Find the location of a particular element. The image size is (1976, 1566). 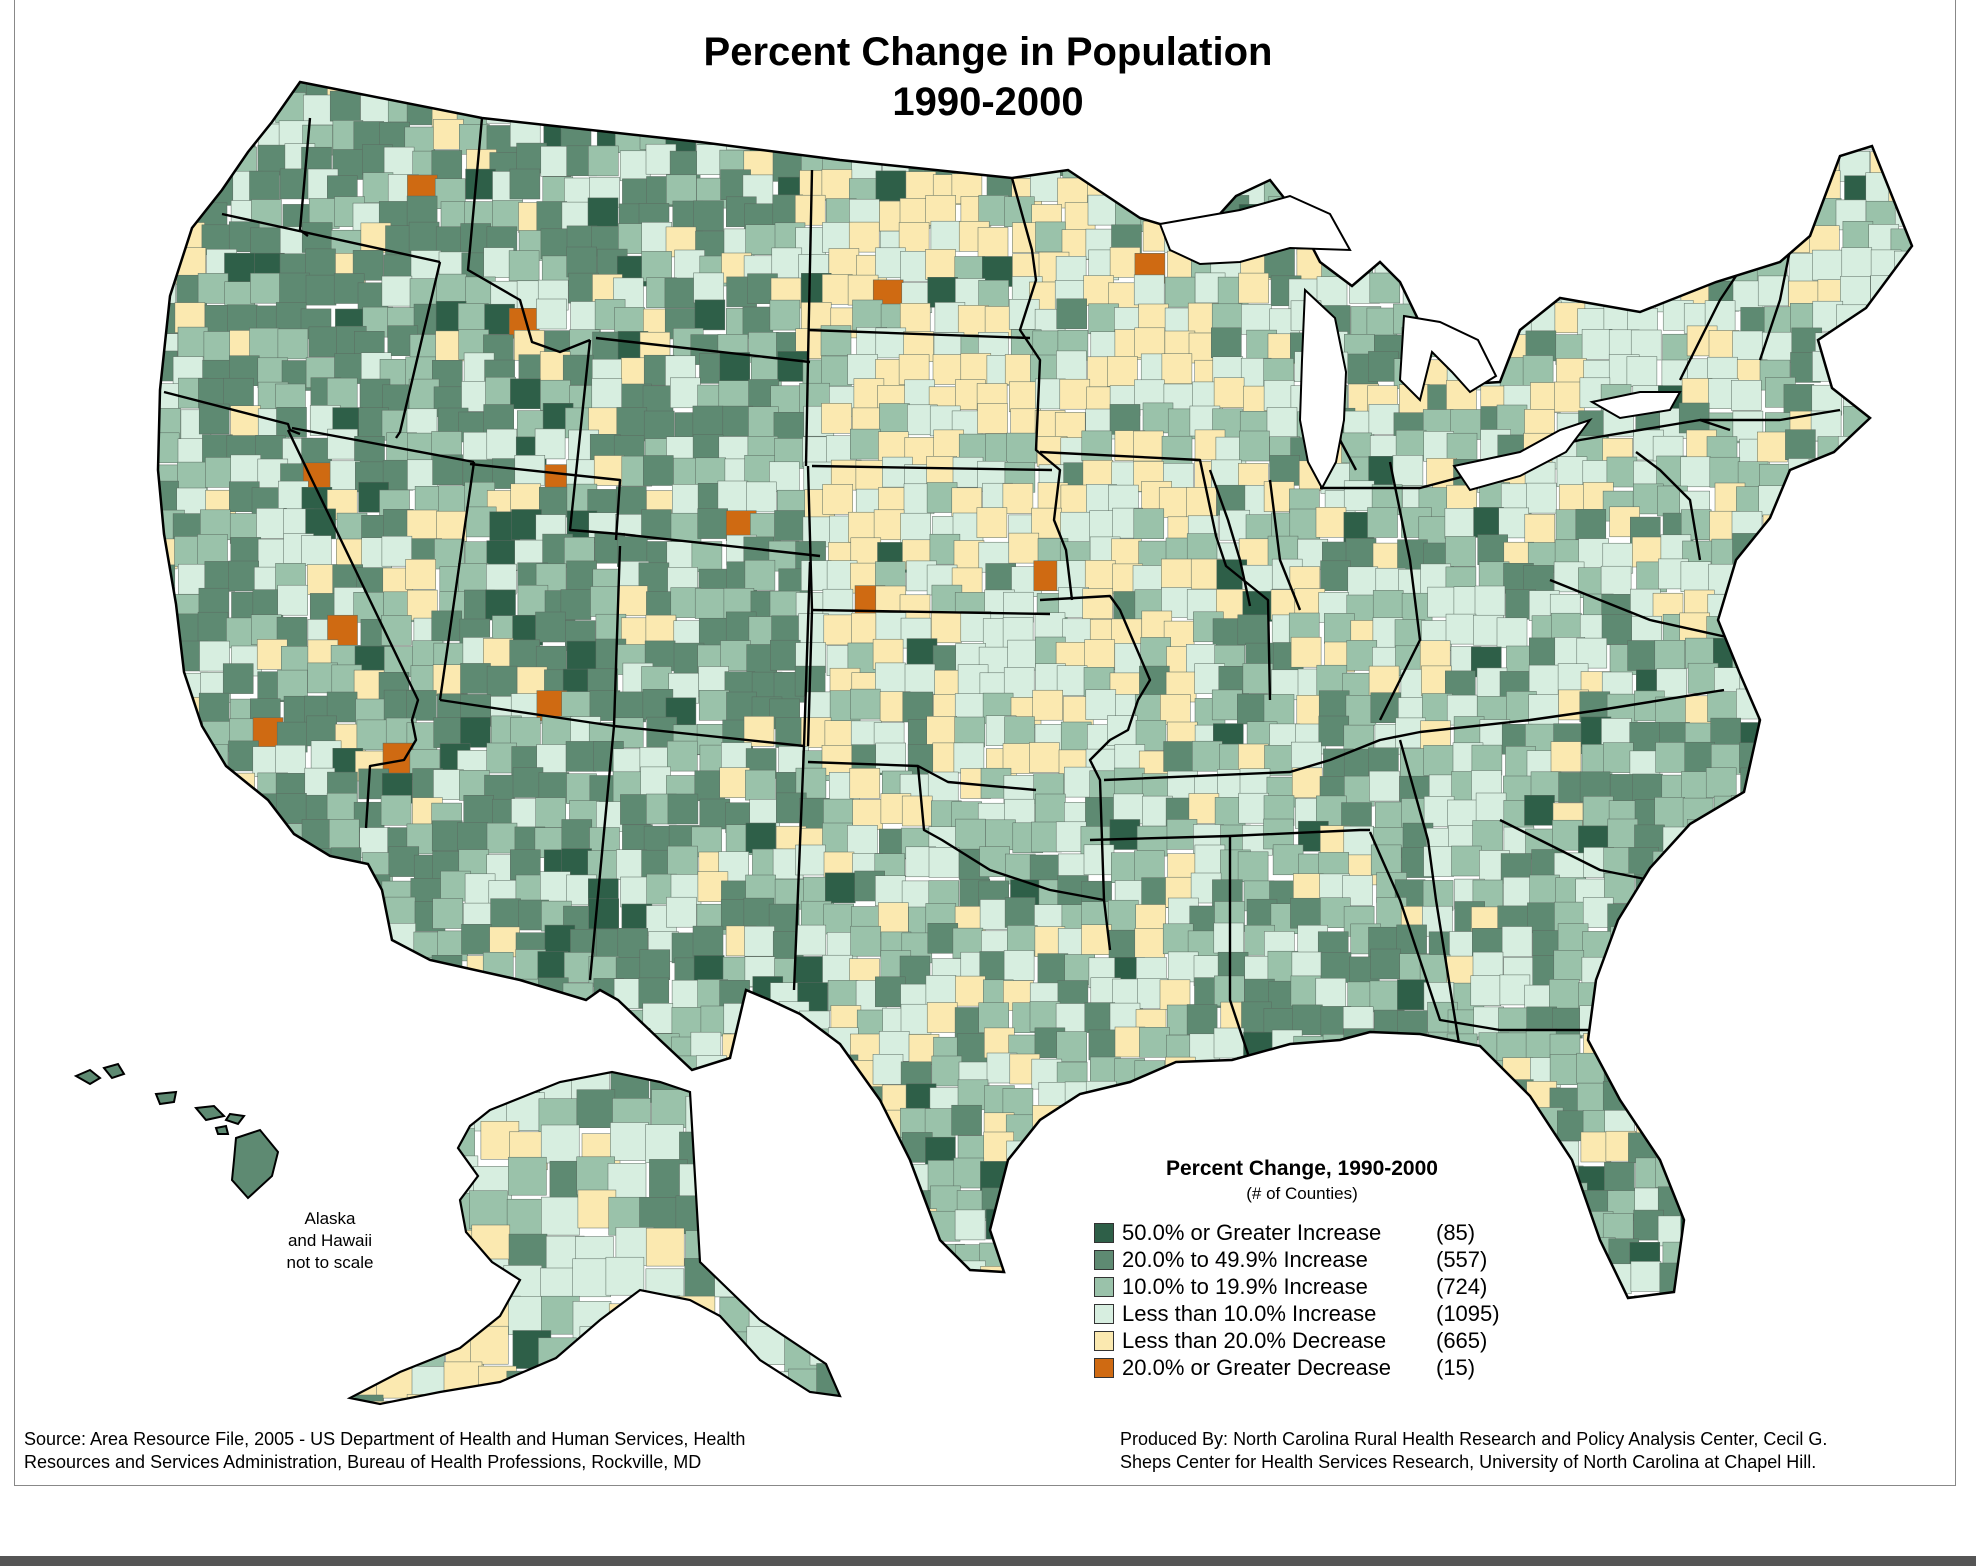

legend-item: 20.0% to 49.9% Increase (557) is located at coordinates (1302, 1259).